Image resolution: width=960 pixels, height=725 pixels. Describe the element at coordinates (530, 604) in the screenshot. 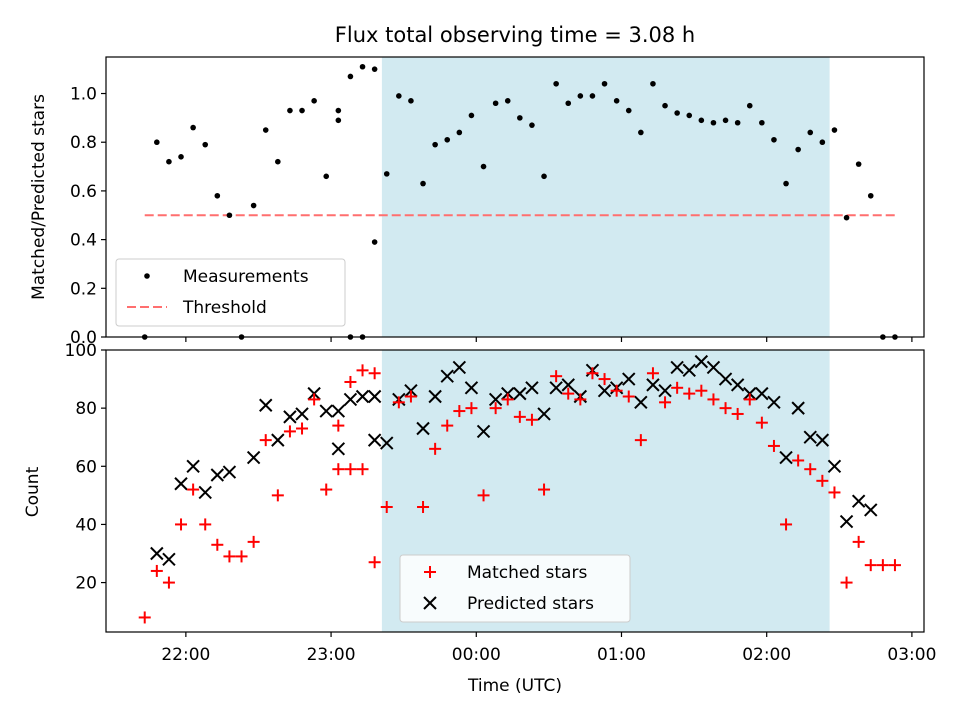

I see `legend-predicted-label: Predicted stars` at that location.